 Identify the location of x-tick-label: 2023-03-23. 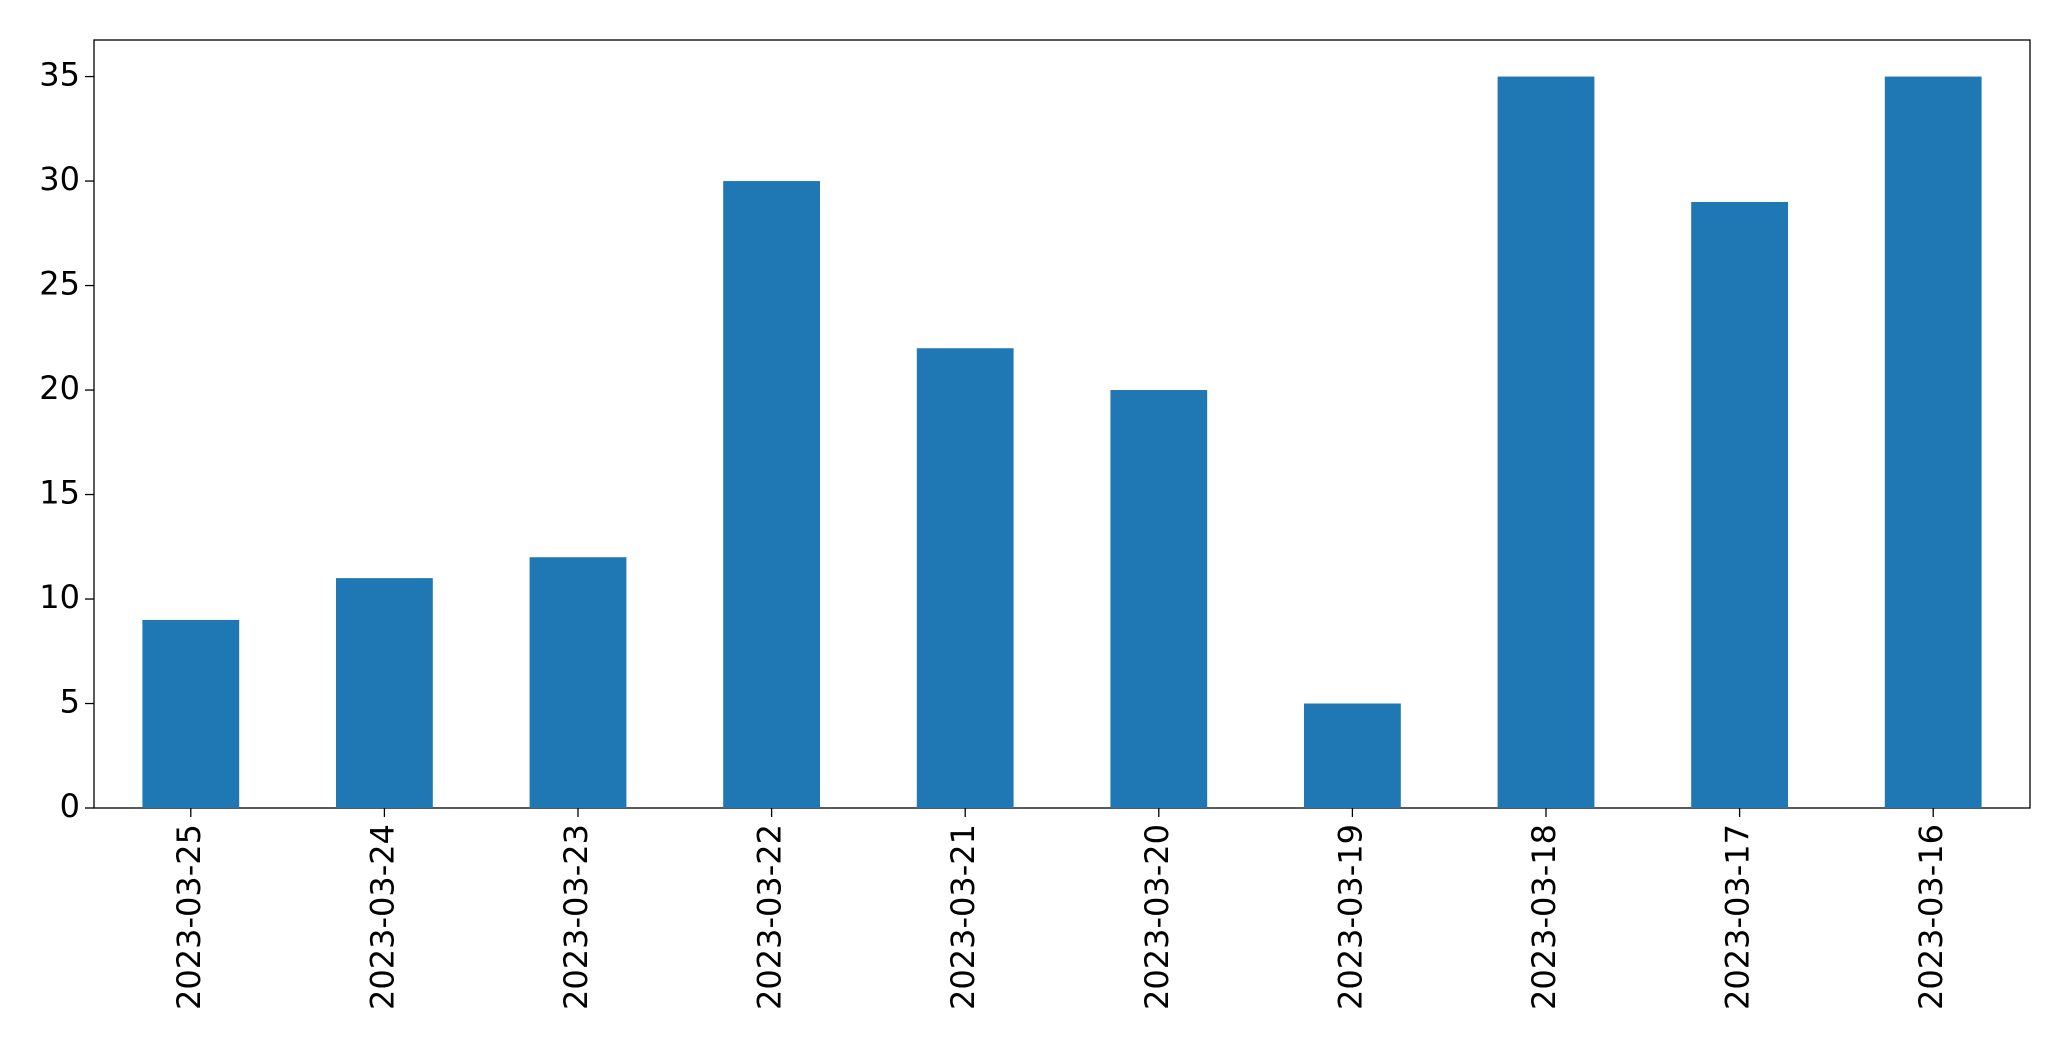
(576, 917).